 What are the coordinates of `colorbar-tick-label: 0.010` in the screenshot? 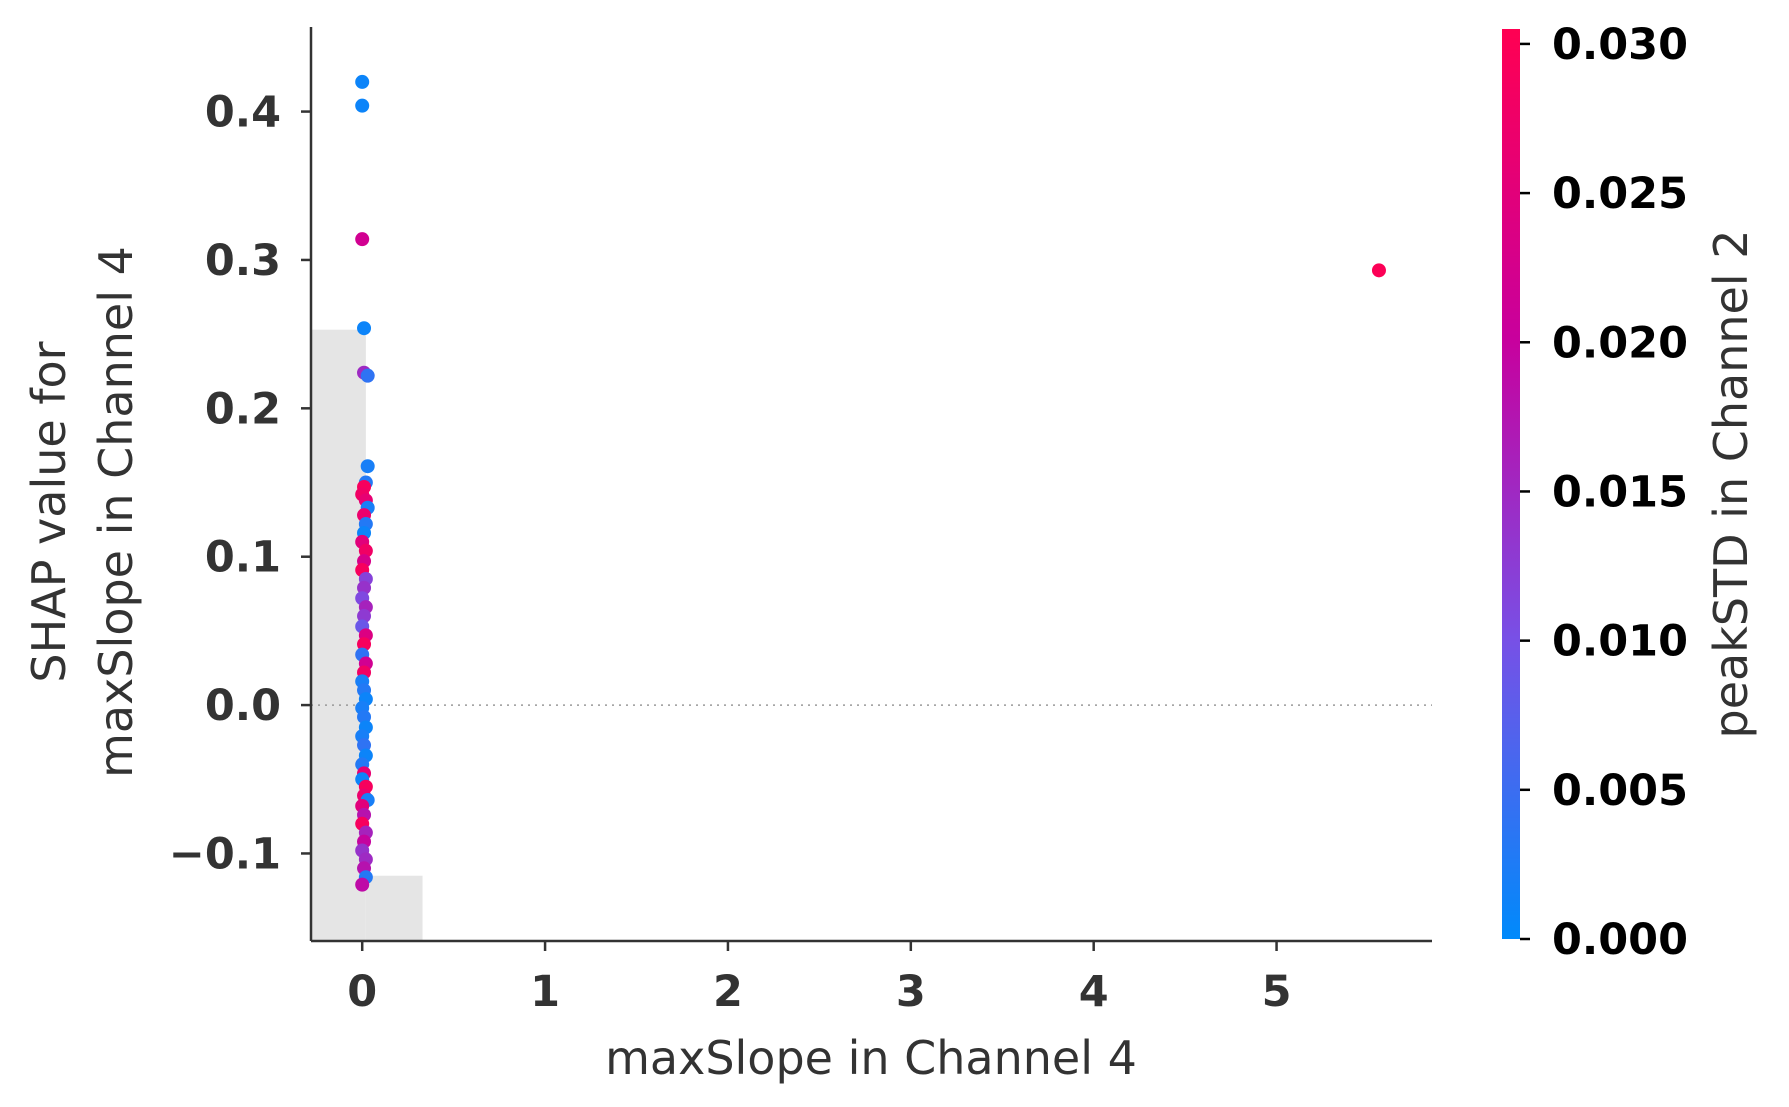 It's located at (1620, 642).